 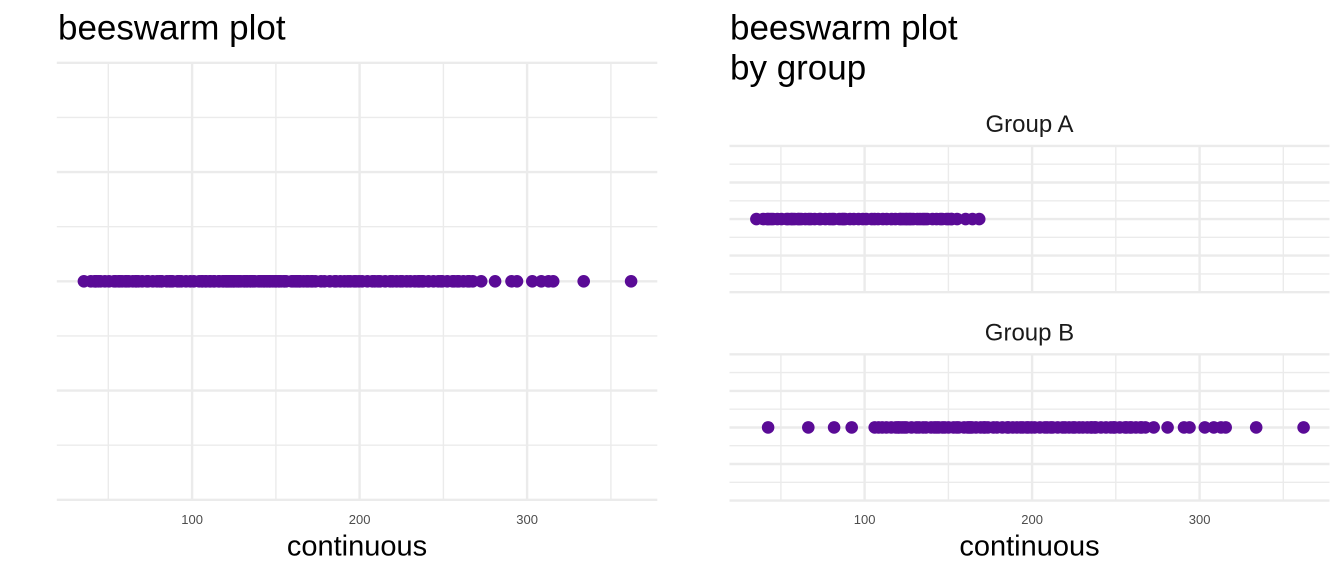 I want to click on svg-text: Group B, so click(x=1029, y=332).